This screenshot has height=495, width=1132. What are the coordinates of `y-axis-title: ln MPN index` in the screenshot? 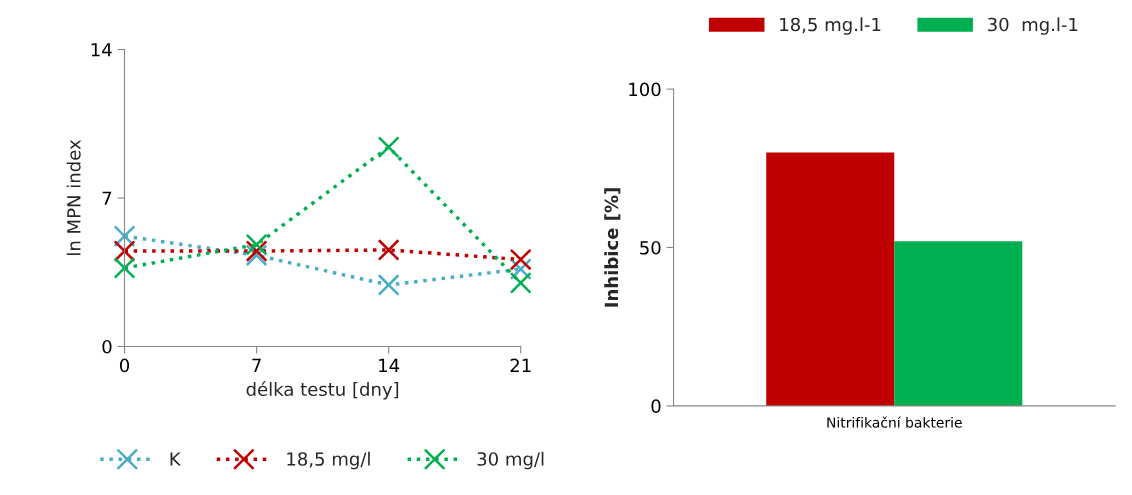 It's located at (73, 197).